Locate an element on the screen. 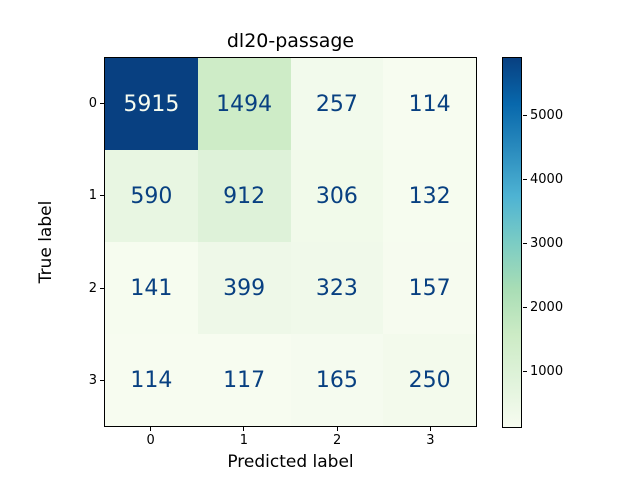  y-tick-label: 3 is located at coordinates (92, 381).